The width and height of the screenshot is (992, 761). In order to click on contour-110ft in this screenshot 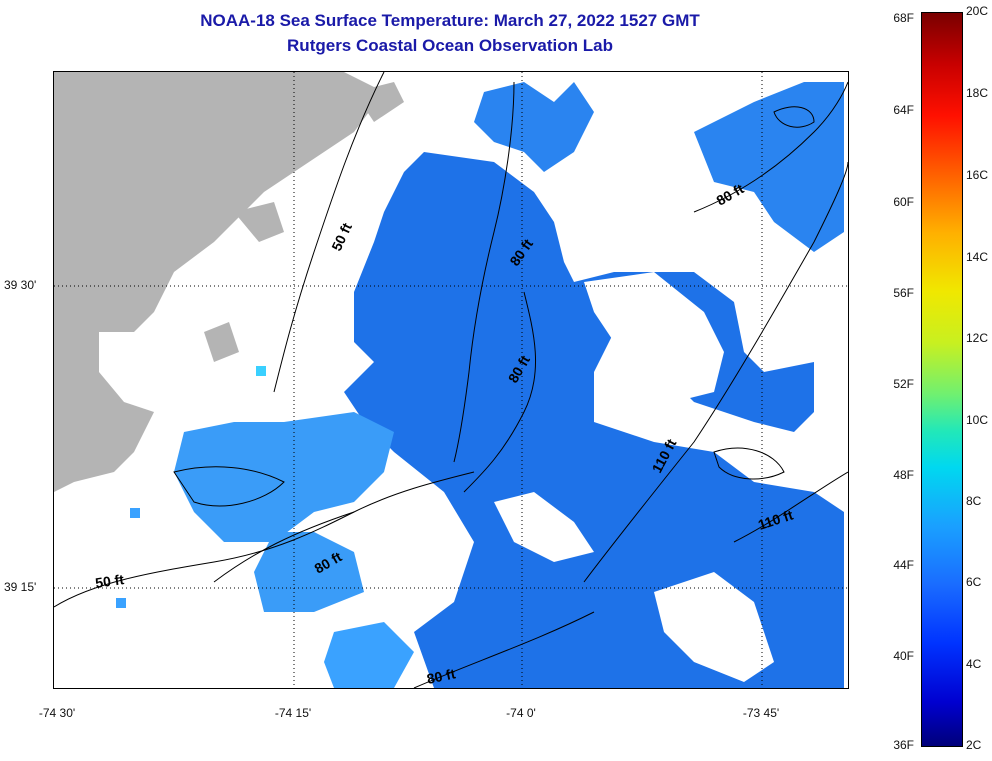, I will do `click(715, 372)`.